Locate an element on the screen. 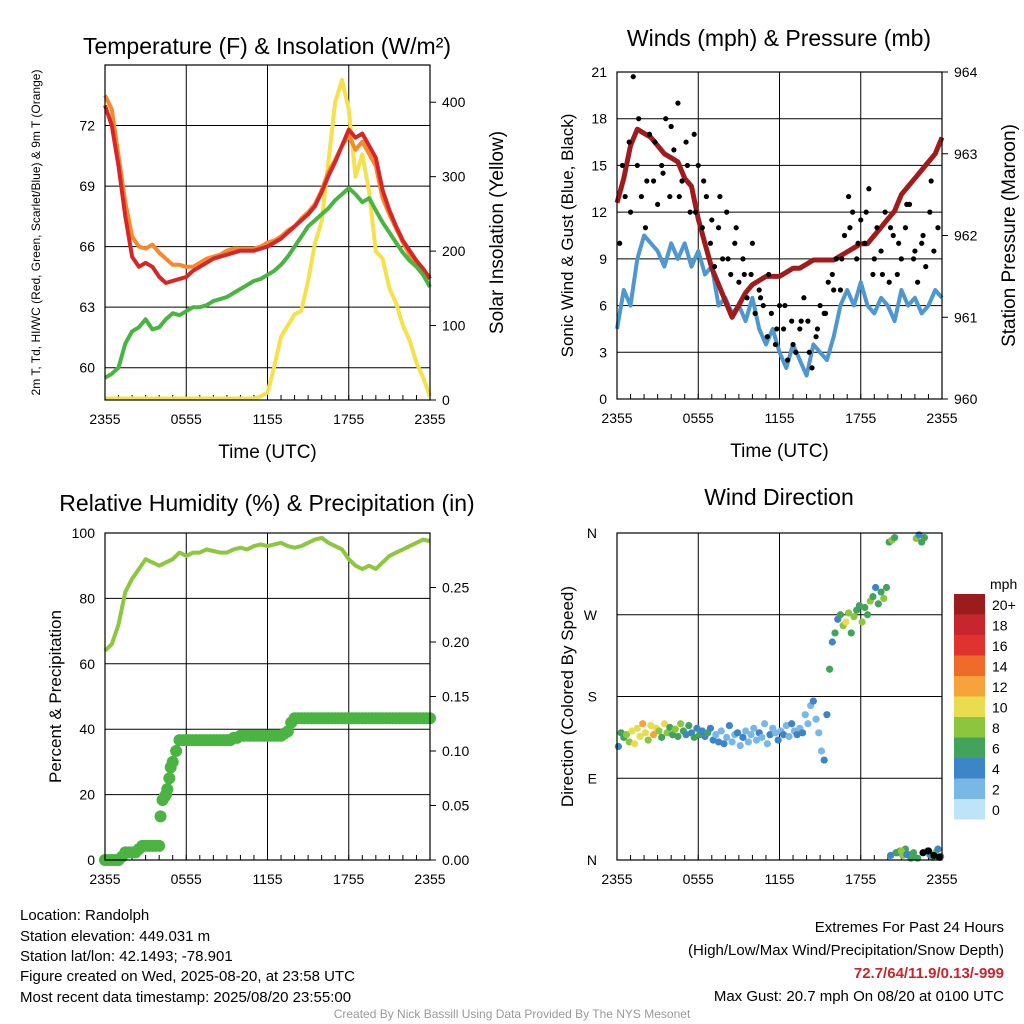 This screenshot has width=1024, height=1024. y-tick-label: E is located at coordinates (592, 778).